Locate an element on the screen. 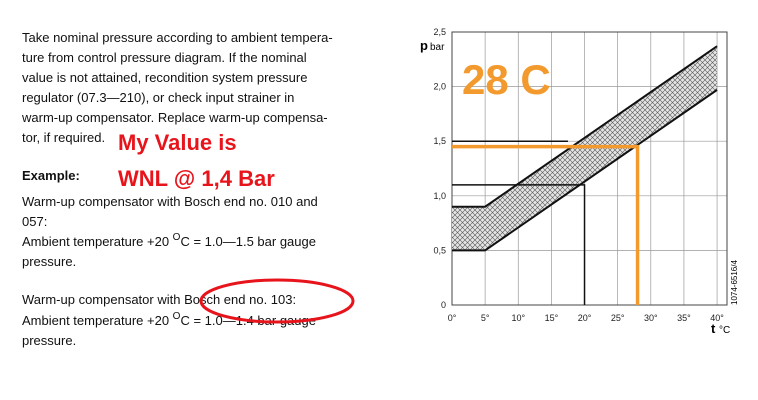 Image resolution: width=758 pixels, height=400 pixels. annotation: WNL @ 1,4 Bar is located at coordinates (196, 178).